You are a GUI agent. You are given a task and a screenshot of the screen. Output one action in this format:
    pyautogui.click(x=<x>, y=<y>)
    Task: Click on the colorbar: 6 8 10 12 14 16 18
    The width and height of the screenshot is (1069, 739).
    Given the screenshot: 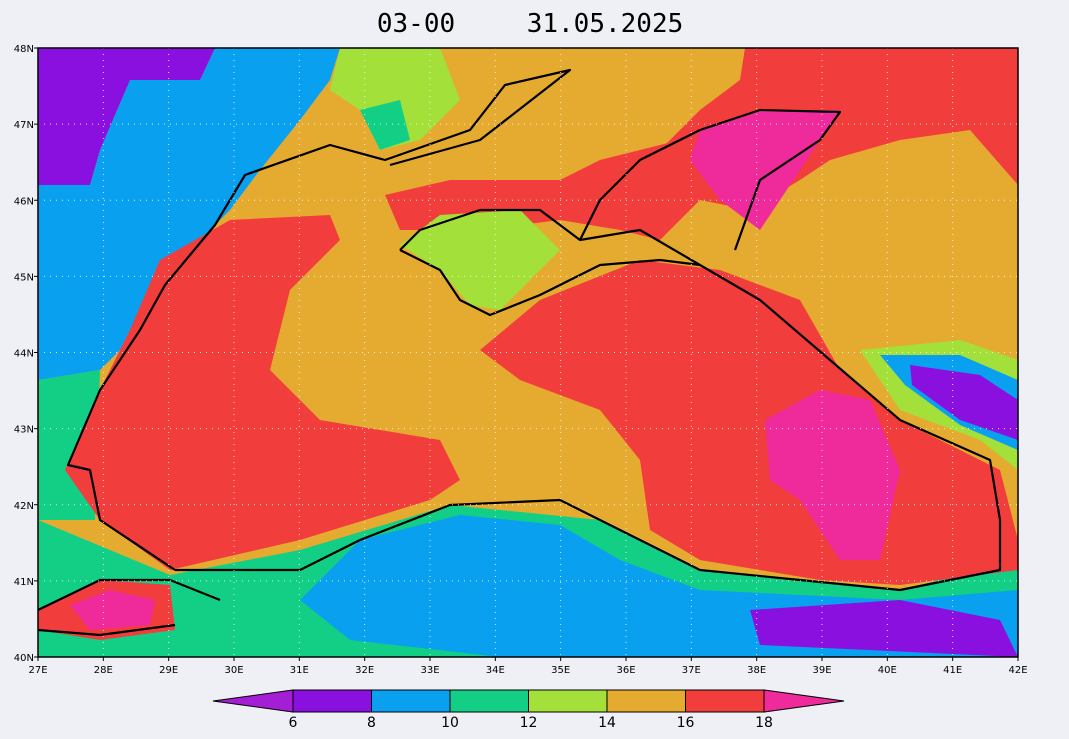 What is the action you would take?
    pyautogui.click(x=528, y=710)
    